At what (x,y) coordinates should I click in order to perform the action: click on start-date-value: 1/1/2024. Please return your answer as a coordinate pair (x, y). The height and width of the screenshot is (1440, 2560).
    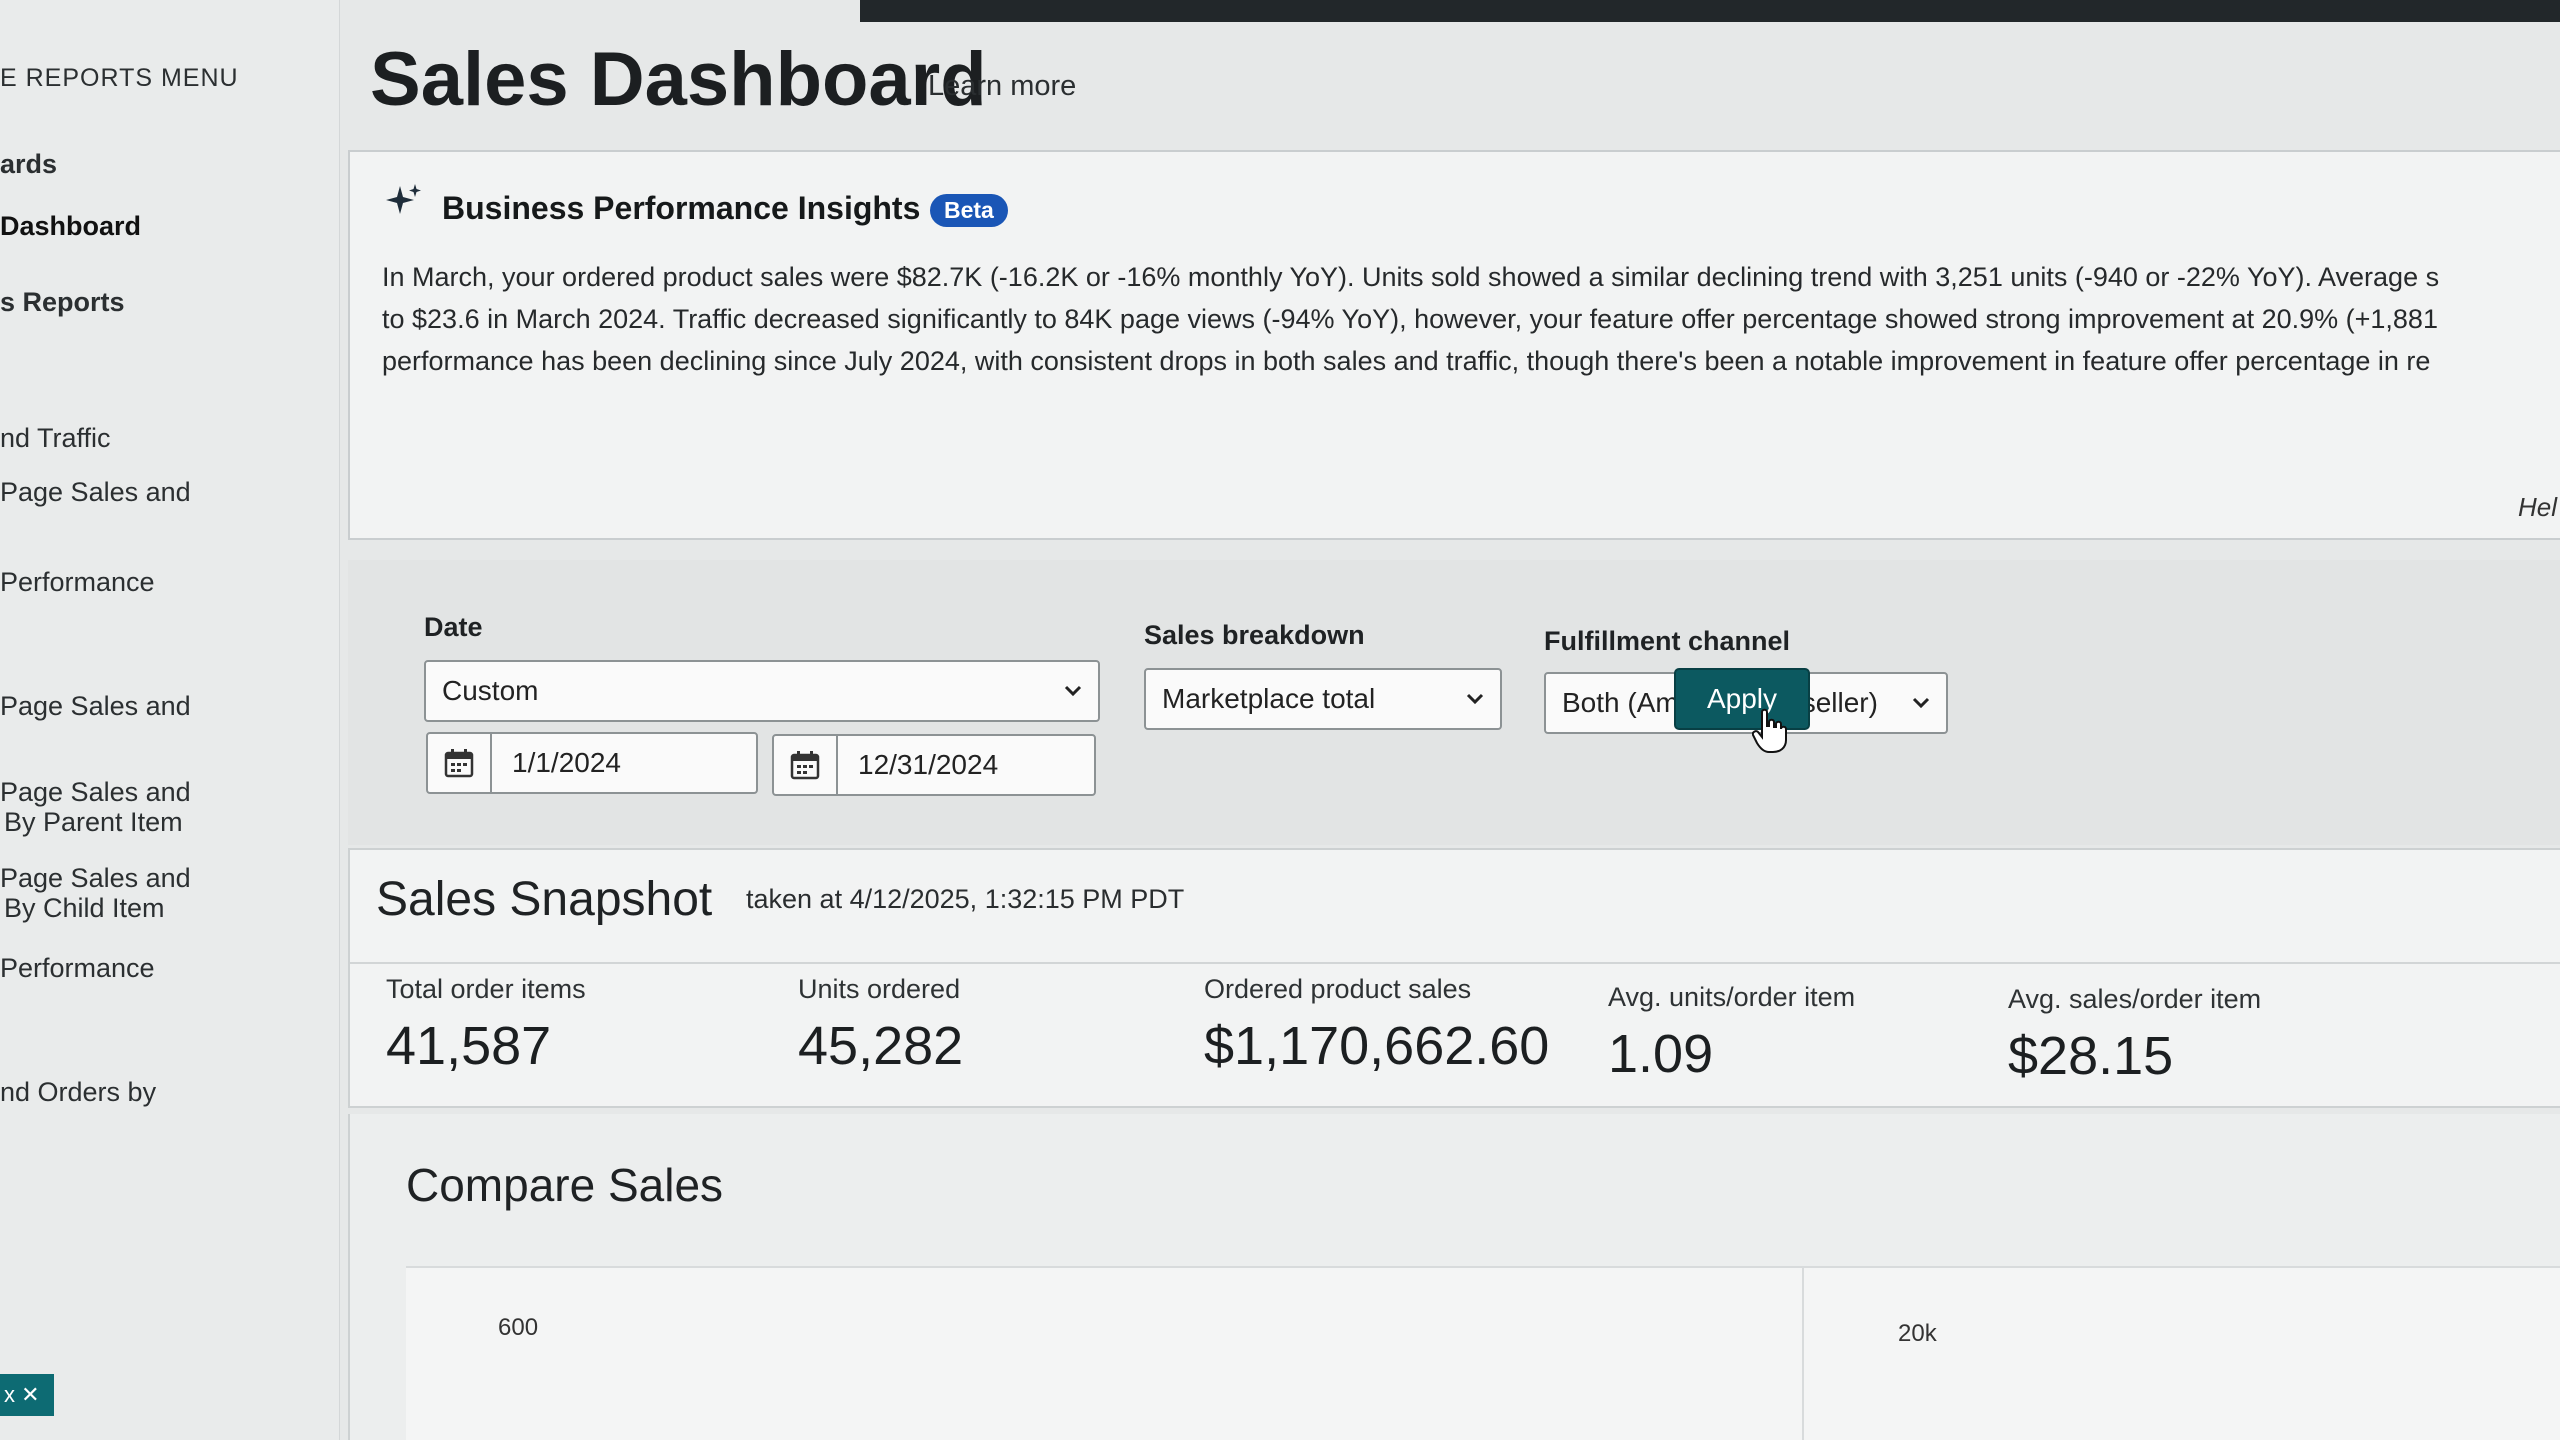
    Looking at the image, I should click on (566, 762).